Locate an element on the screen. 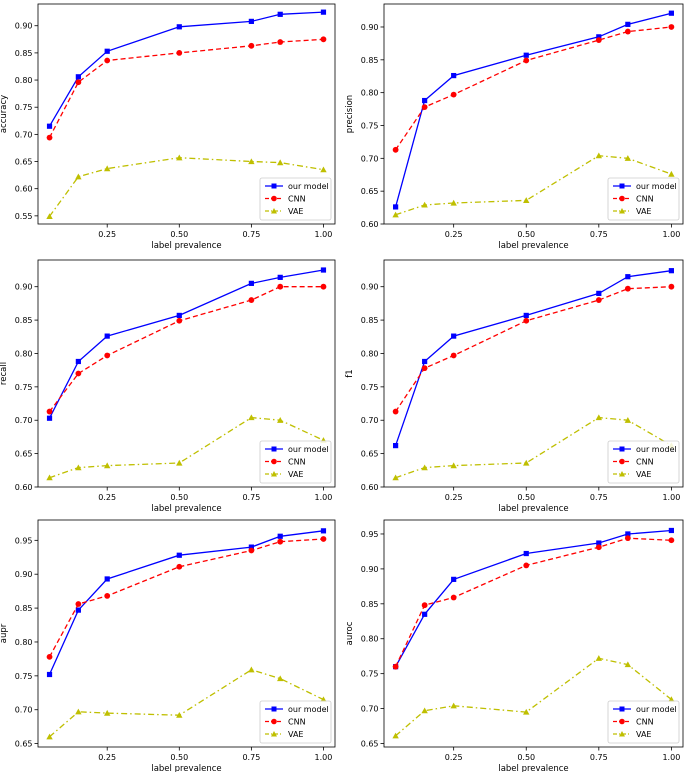 This screenshot has height=772, width=685. y-axis-label: auroc is located at coordinates (350, 633).